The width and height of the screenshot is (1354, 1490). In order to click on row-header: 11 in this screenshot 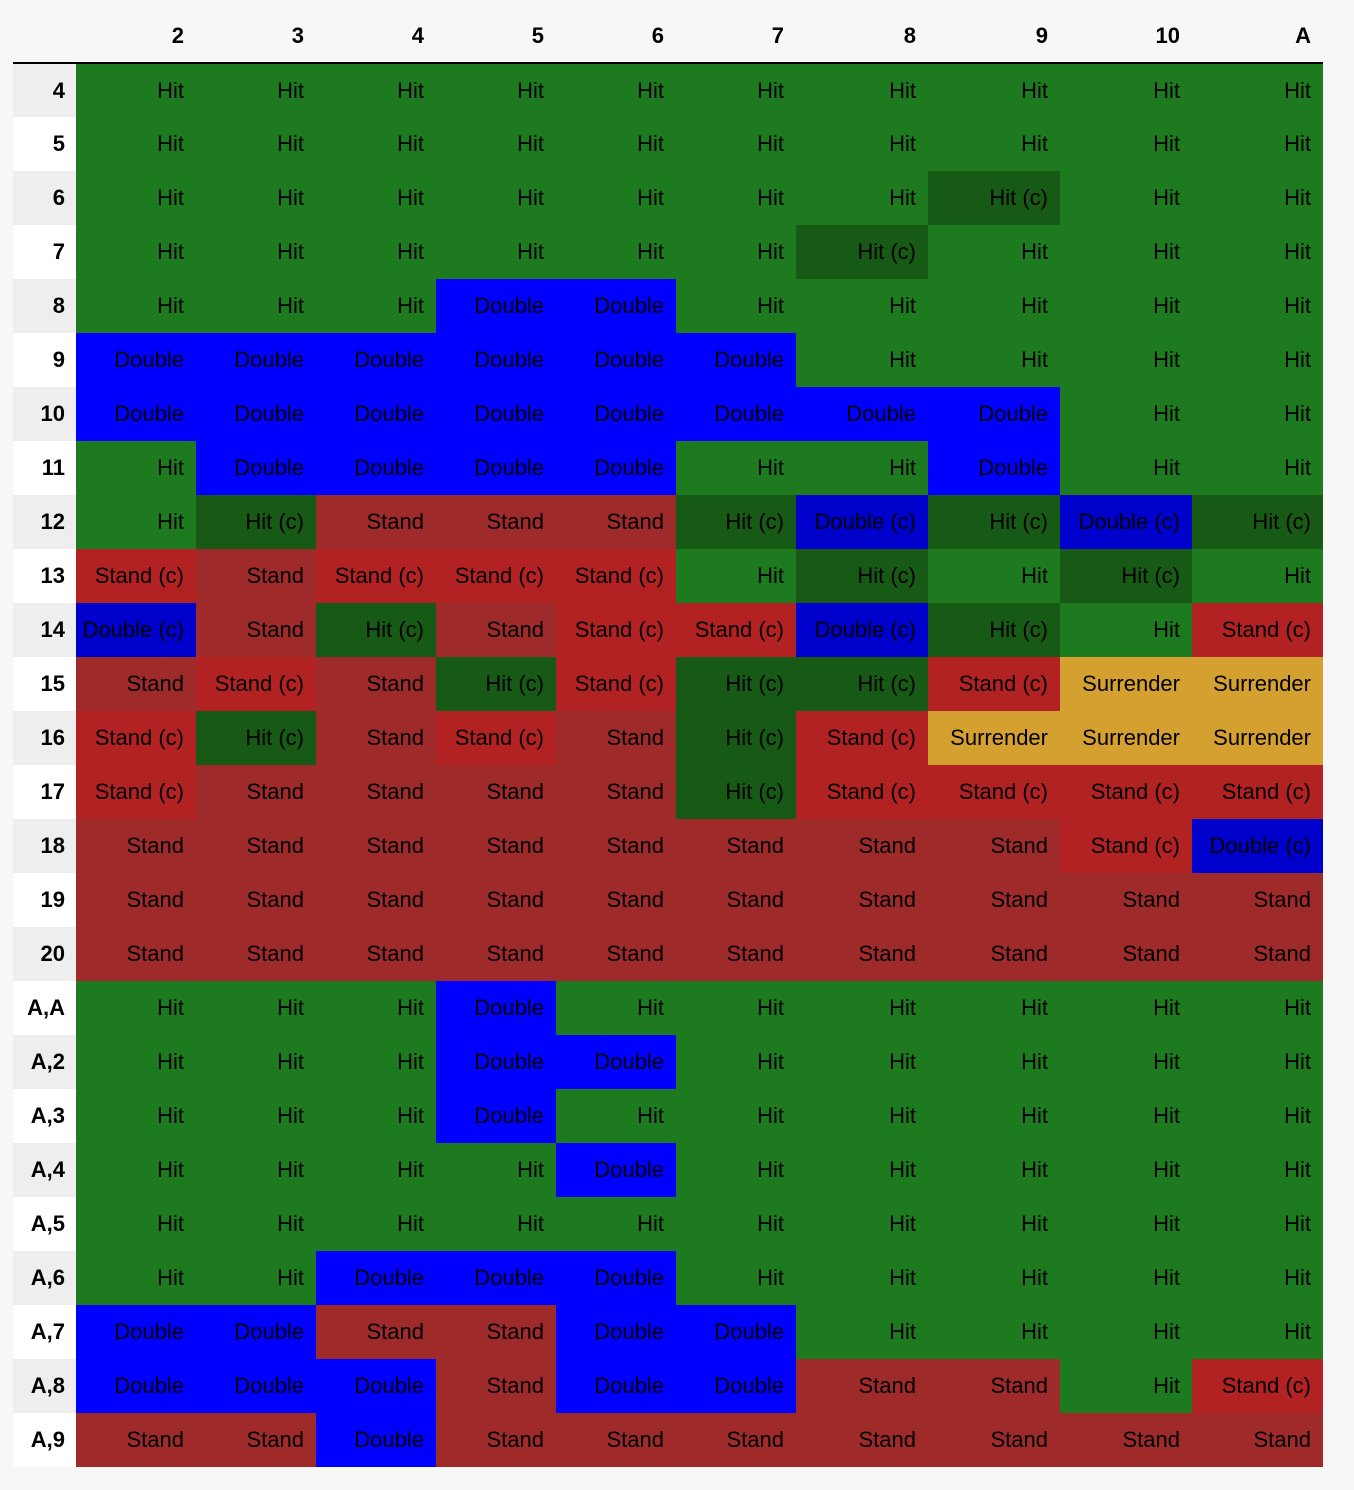, I will do `click(44, 468)`.